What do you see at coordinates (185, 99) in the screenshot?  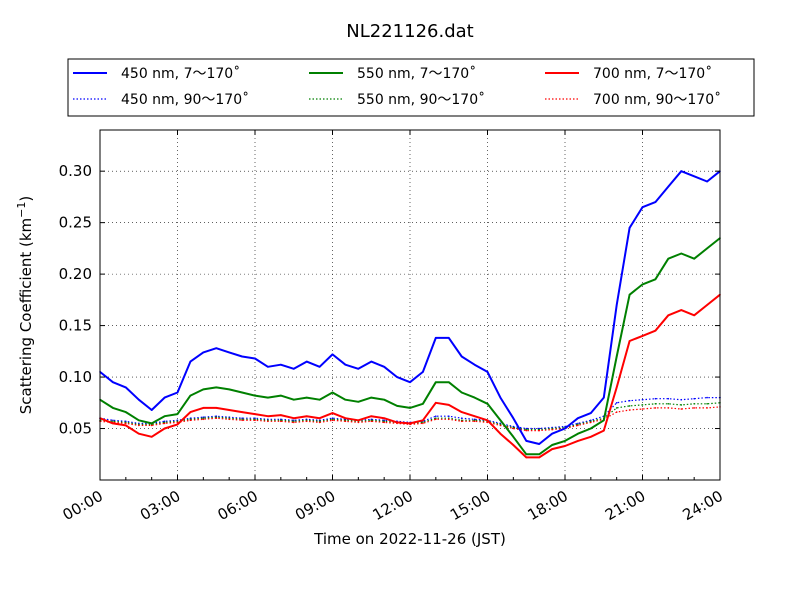 I see `legend-label: 450 nm, 90～170˚` at bounding box center [185, 99].